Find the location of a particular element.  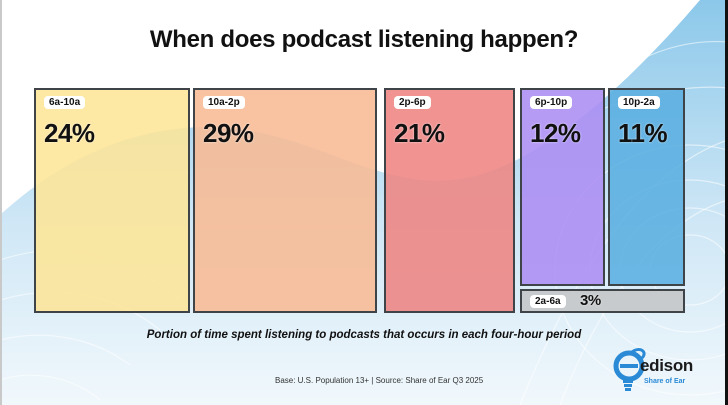

edison-lightbulb-logo-icon is located at coordinates (629, 369).